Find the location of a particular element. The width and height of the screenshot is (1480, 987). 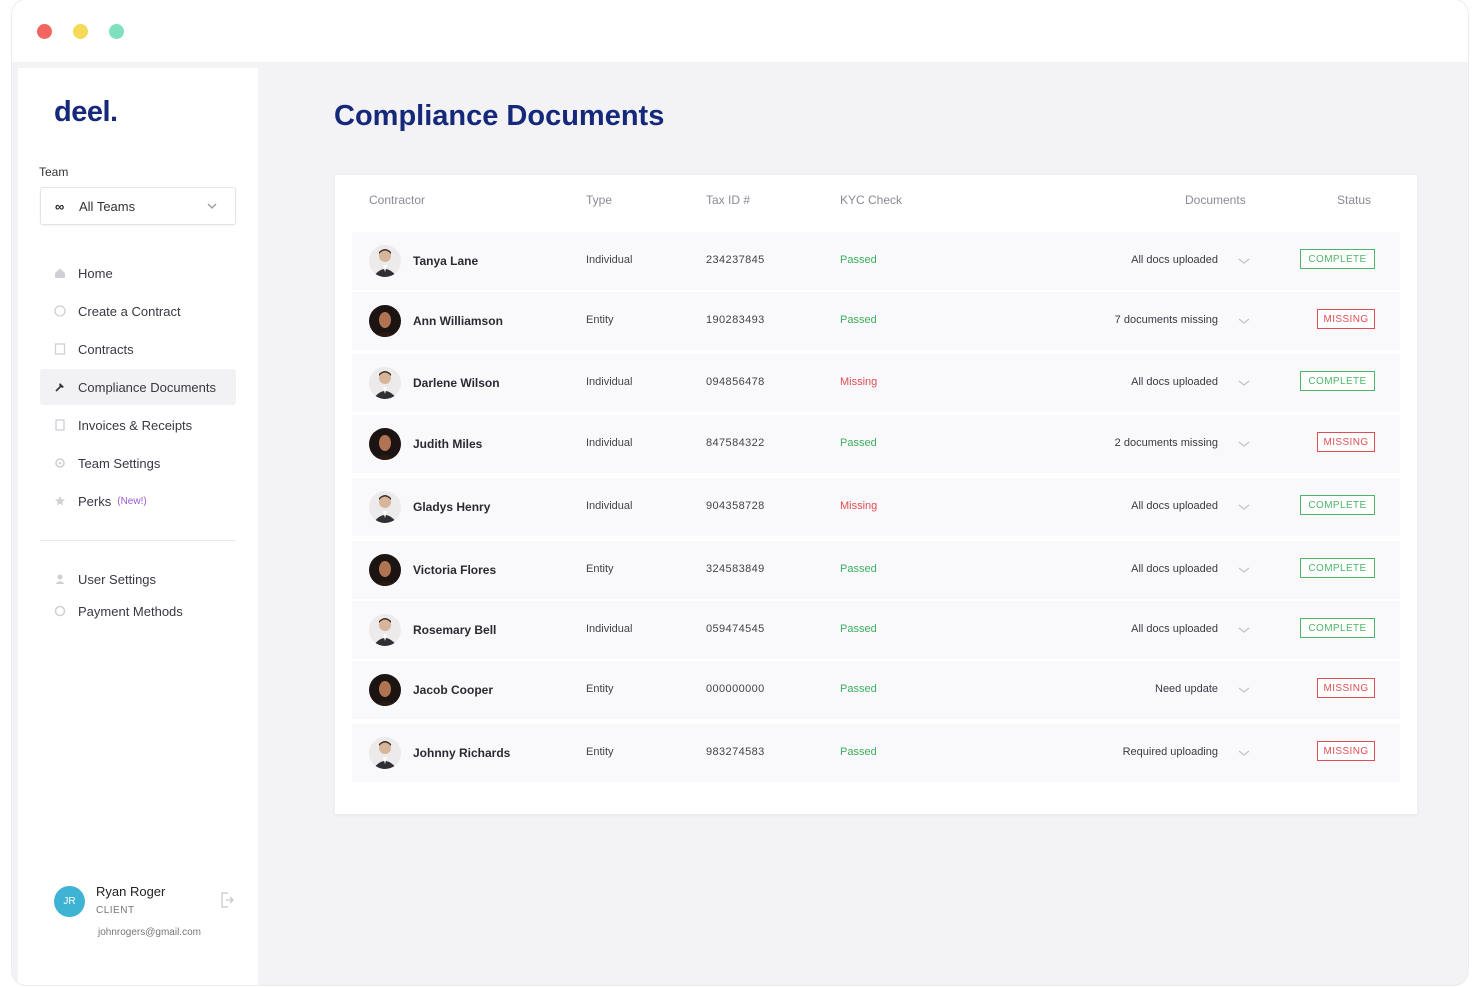

nav-payment-methods: Payment Methods is located at coordinates (138, 611).